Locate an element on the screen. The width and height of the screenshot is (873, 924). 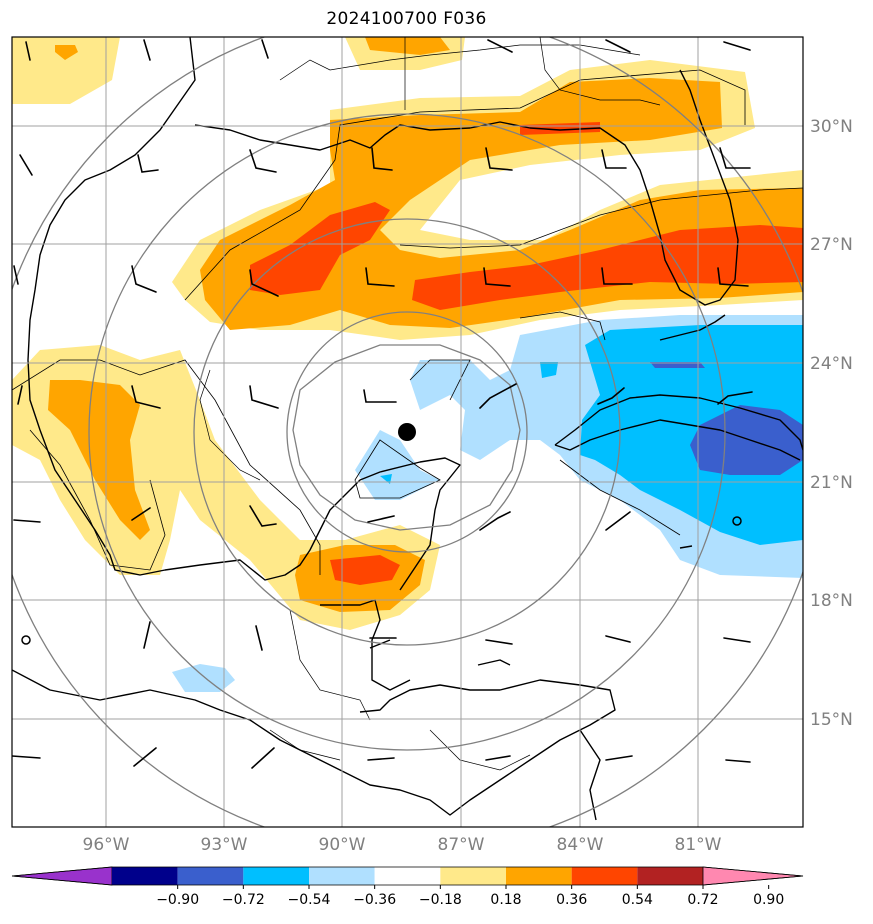
colorbar is located at coordinates (407, 876).